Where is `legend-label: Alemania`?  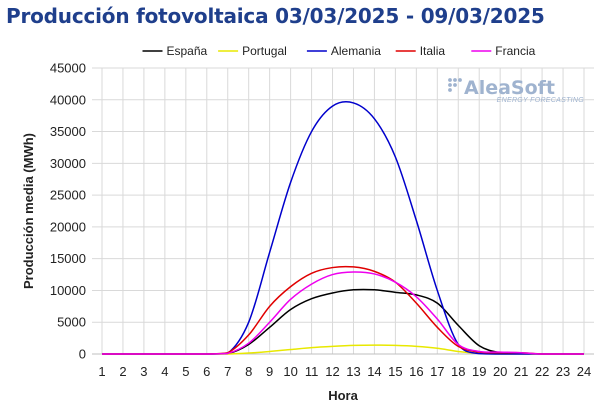
legend-label: Alemania is located at coordinates (356, 51).